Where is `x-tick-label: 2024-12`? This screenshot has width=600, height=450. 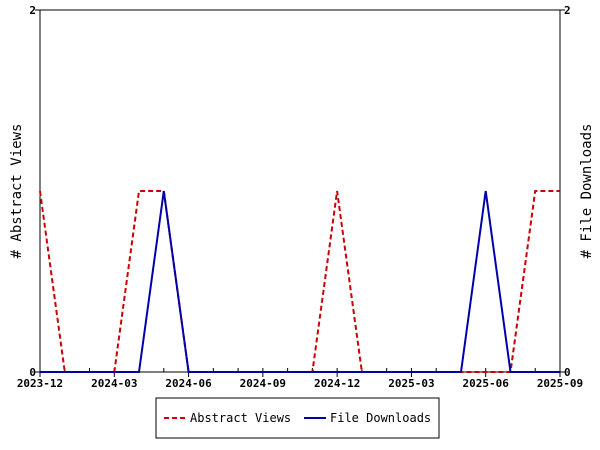 x-tick-label: 2024-12 is located at coordinates (337, 383).